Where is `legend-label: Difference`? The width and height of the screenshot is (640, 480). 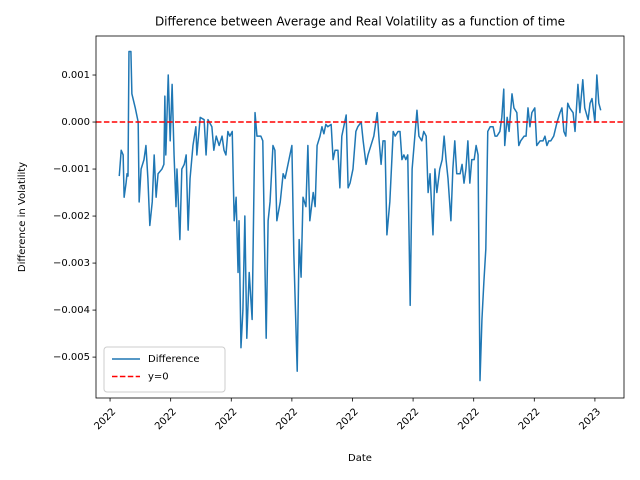 legend-label: Difference is located at coordinates (174, 359).